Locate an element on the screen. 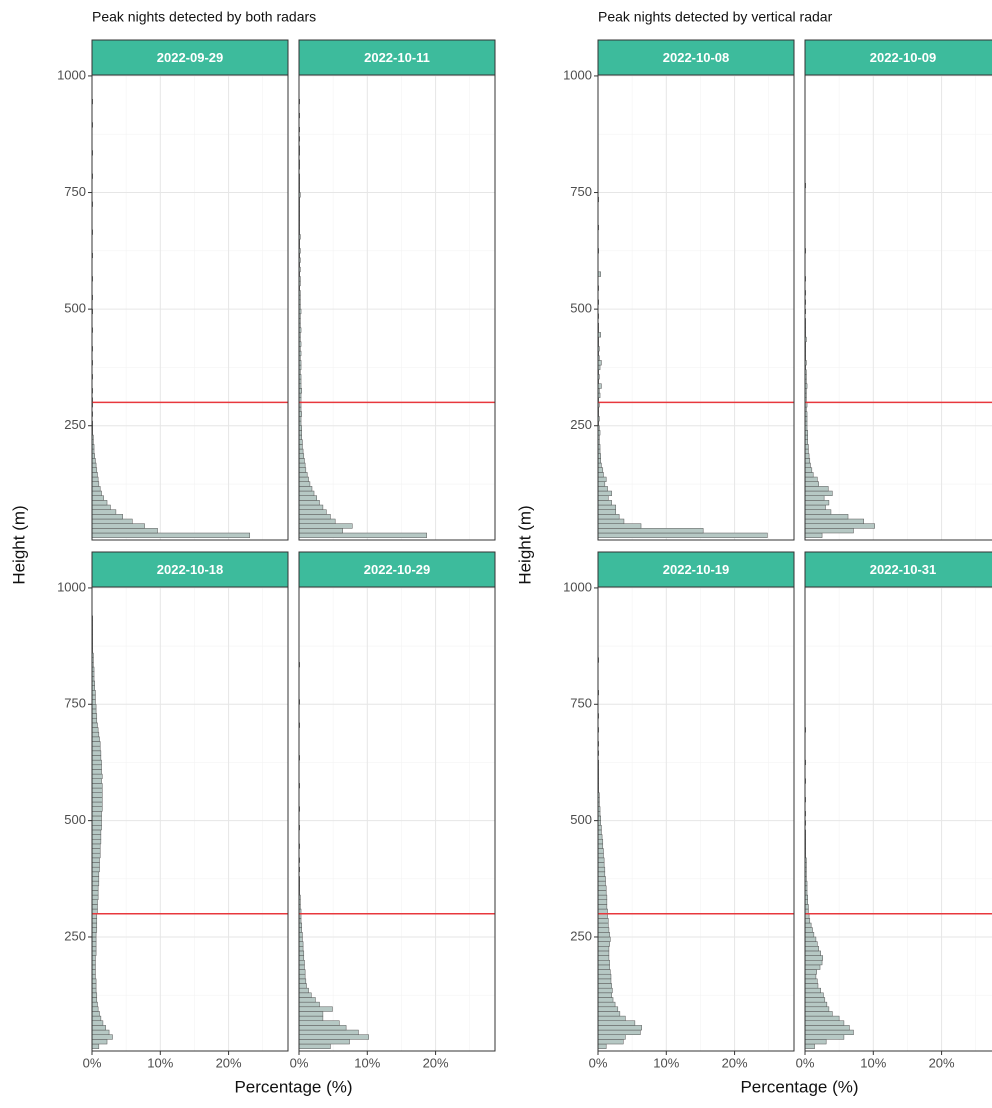  facet-label: 2022-10-29 is located at coordinates (397, 569).